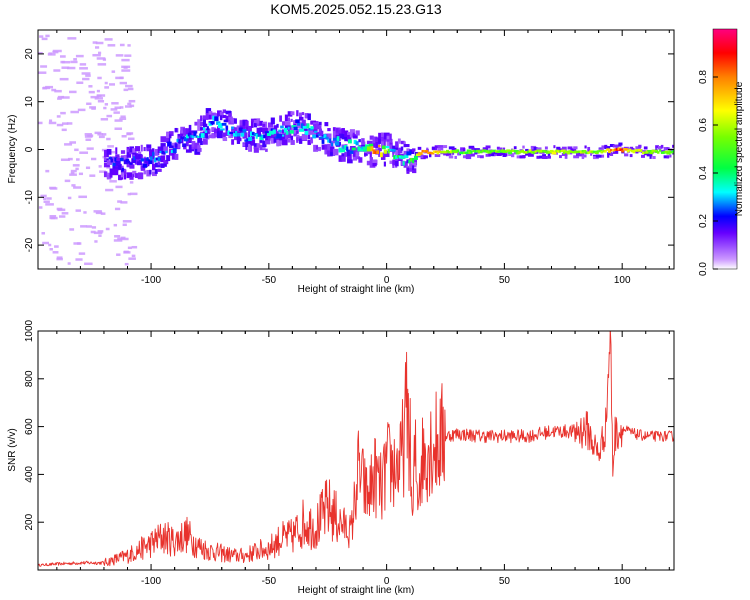  I want to click on colorbar-ticks: 0.0 0.2 0.4 0.6 0.8, so click(708, 173).